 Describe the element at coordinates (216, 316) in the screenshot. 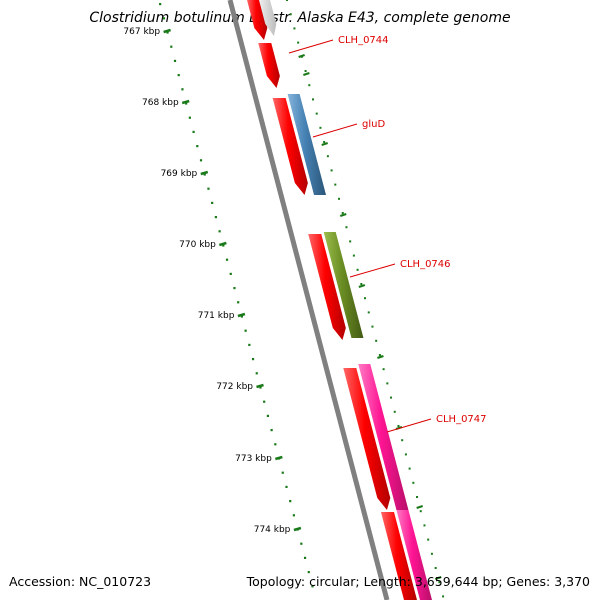

I see `ruler-tick-label: 771 kbp` at that location.